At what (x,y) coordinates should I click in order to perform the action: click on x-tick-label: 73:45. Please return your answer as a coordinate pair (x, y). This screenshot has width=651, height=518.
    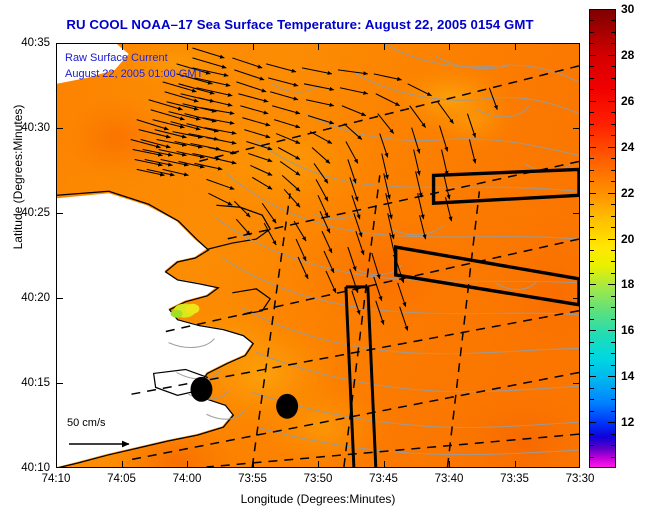
    Looking at the image, I should click on (383, 479).